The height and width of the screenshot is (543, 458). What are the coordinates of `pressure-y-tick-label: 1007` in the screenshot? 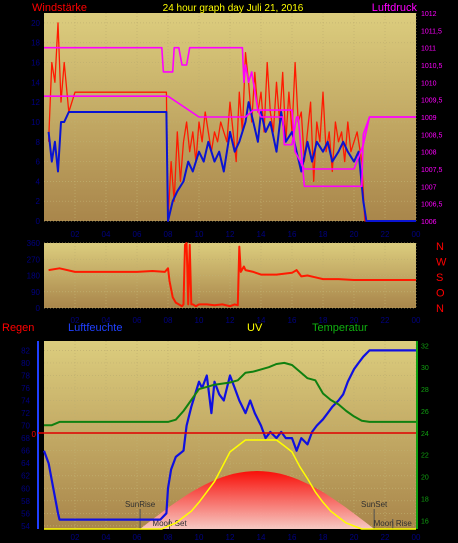 It's located at (429, 187).